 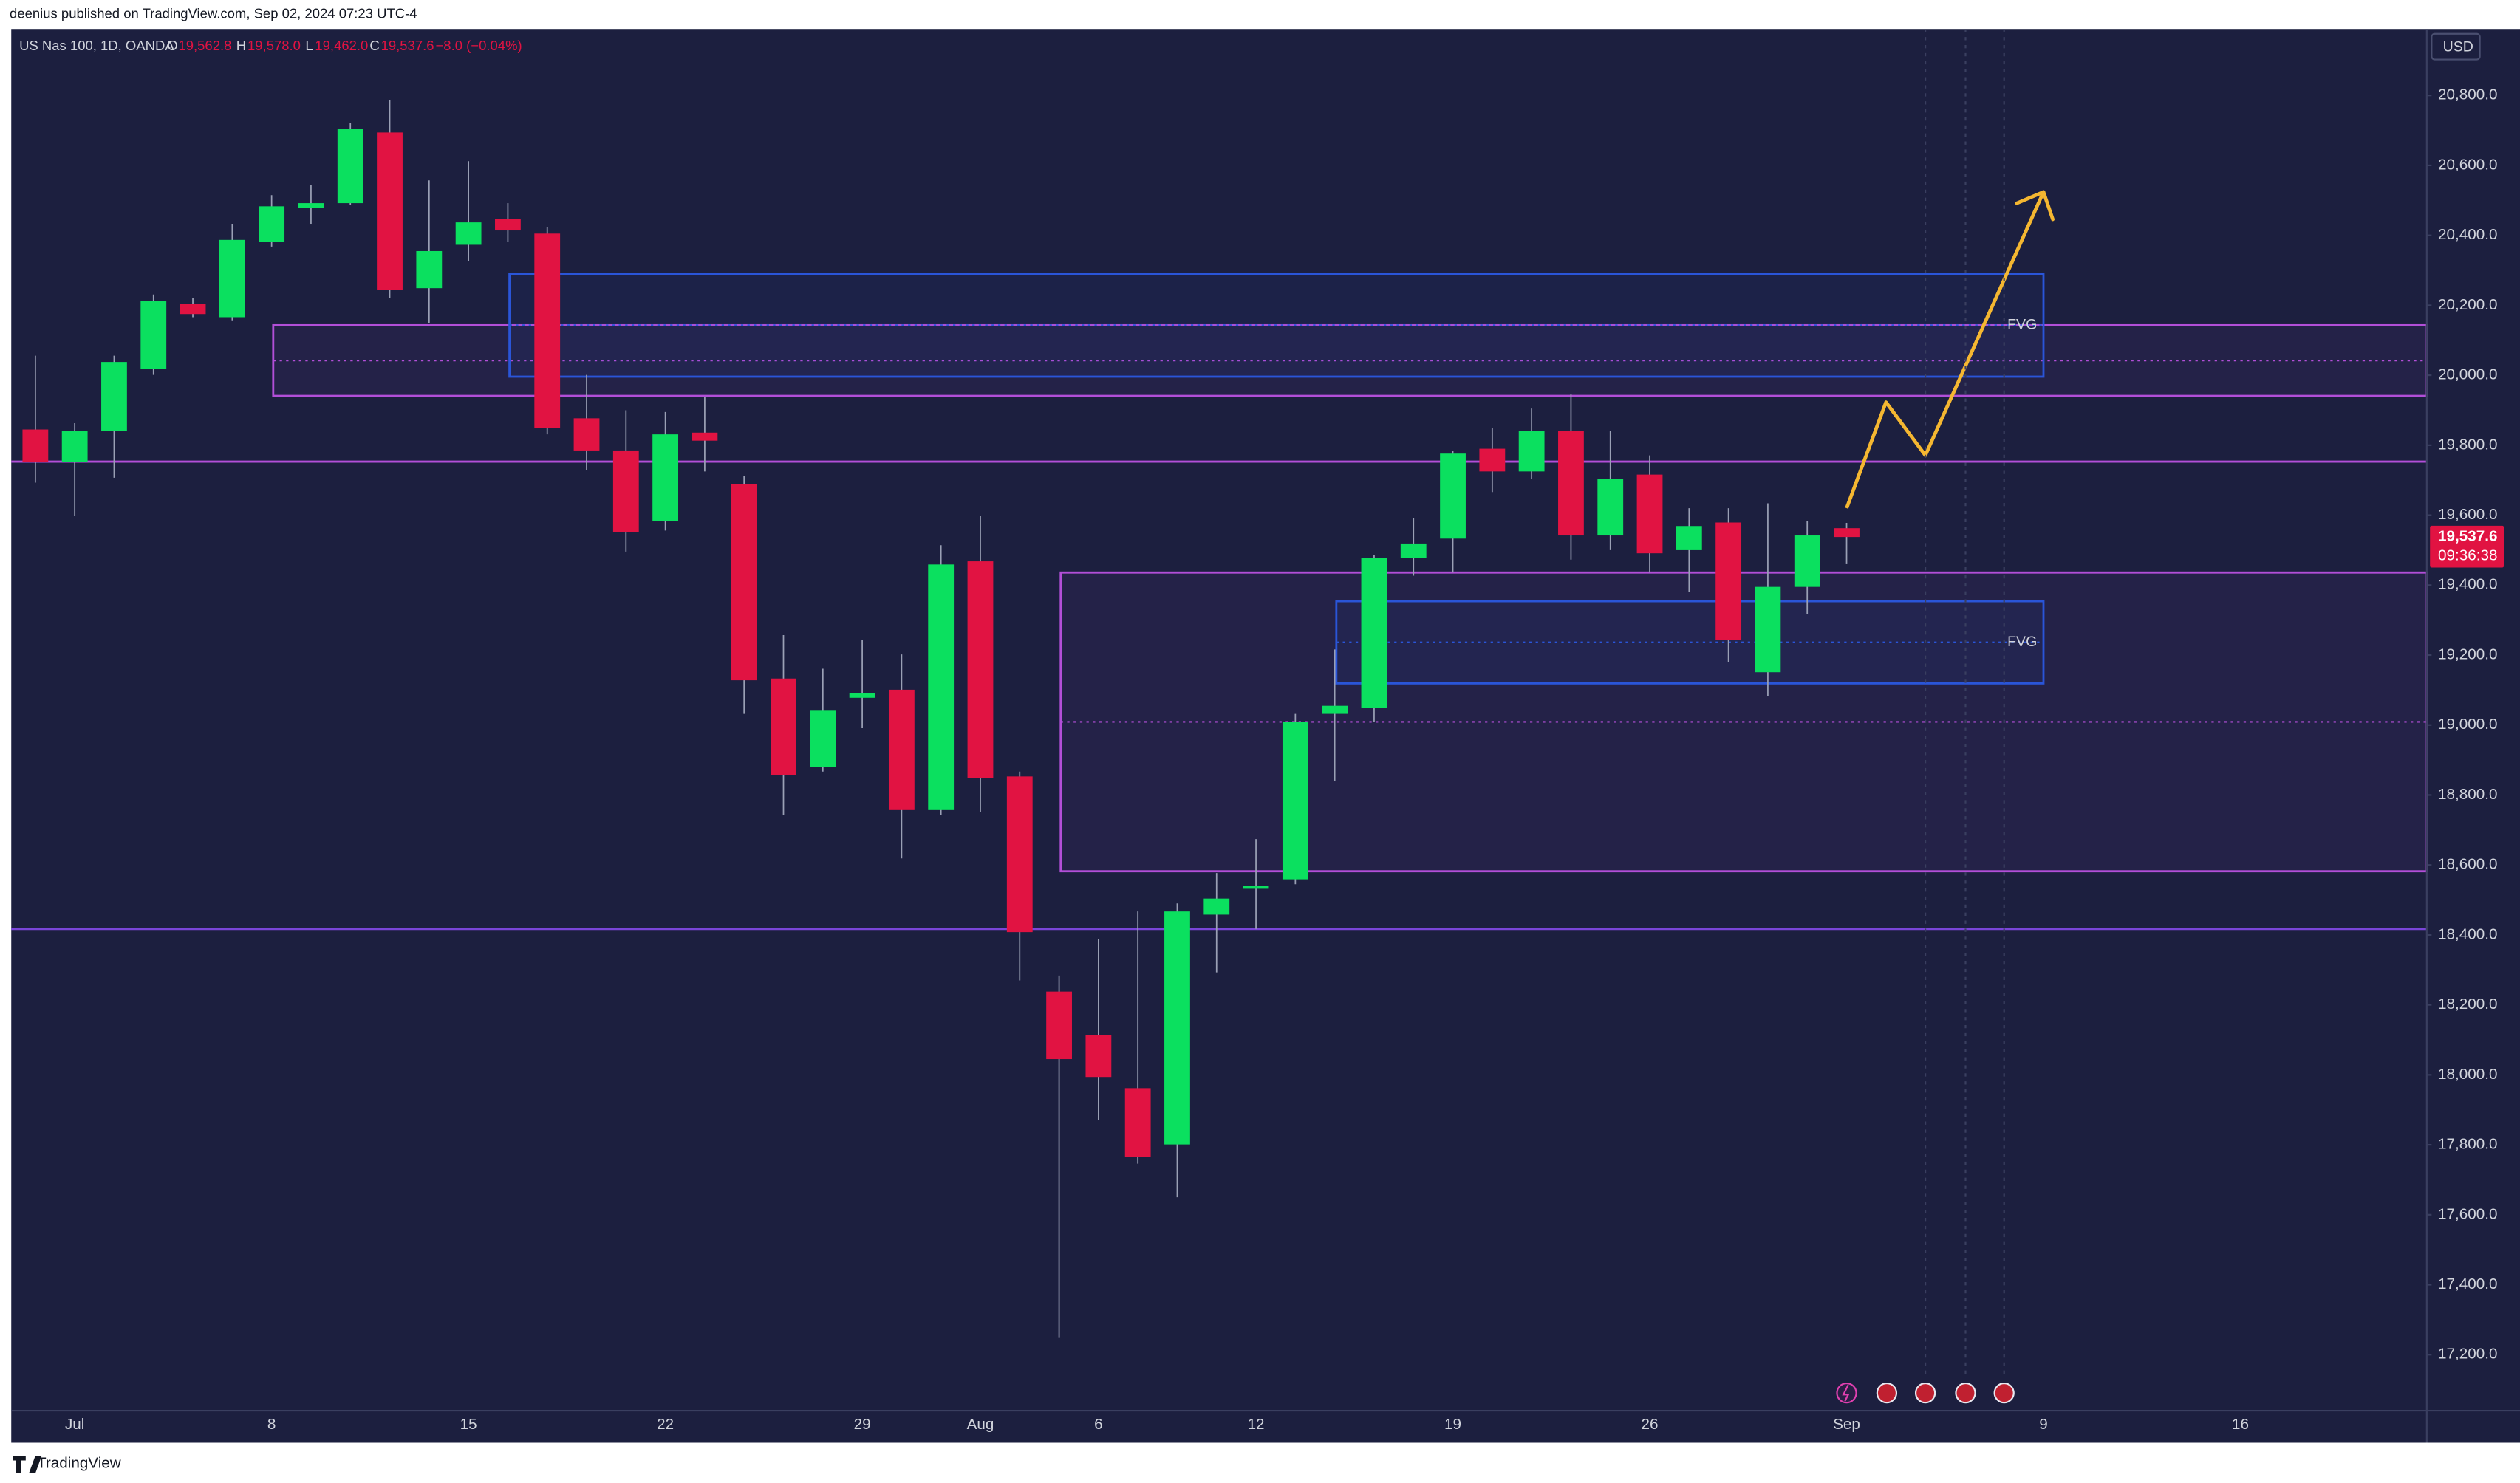 I want to click on x-tick-label: 26, so click(x=1651, y=1424).